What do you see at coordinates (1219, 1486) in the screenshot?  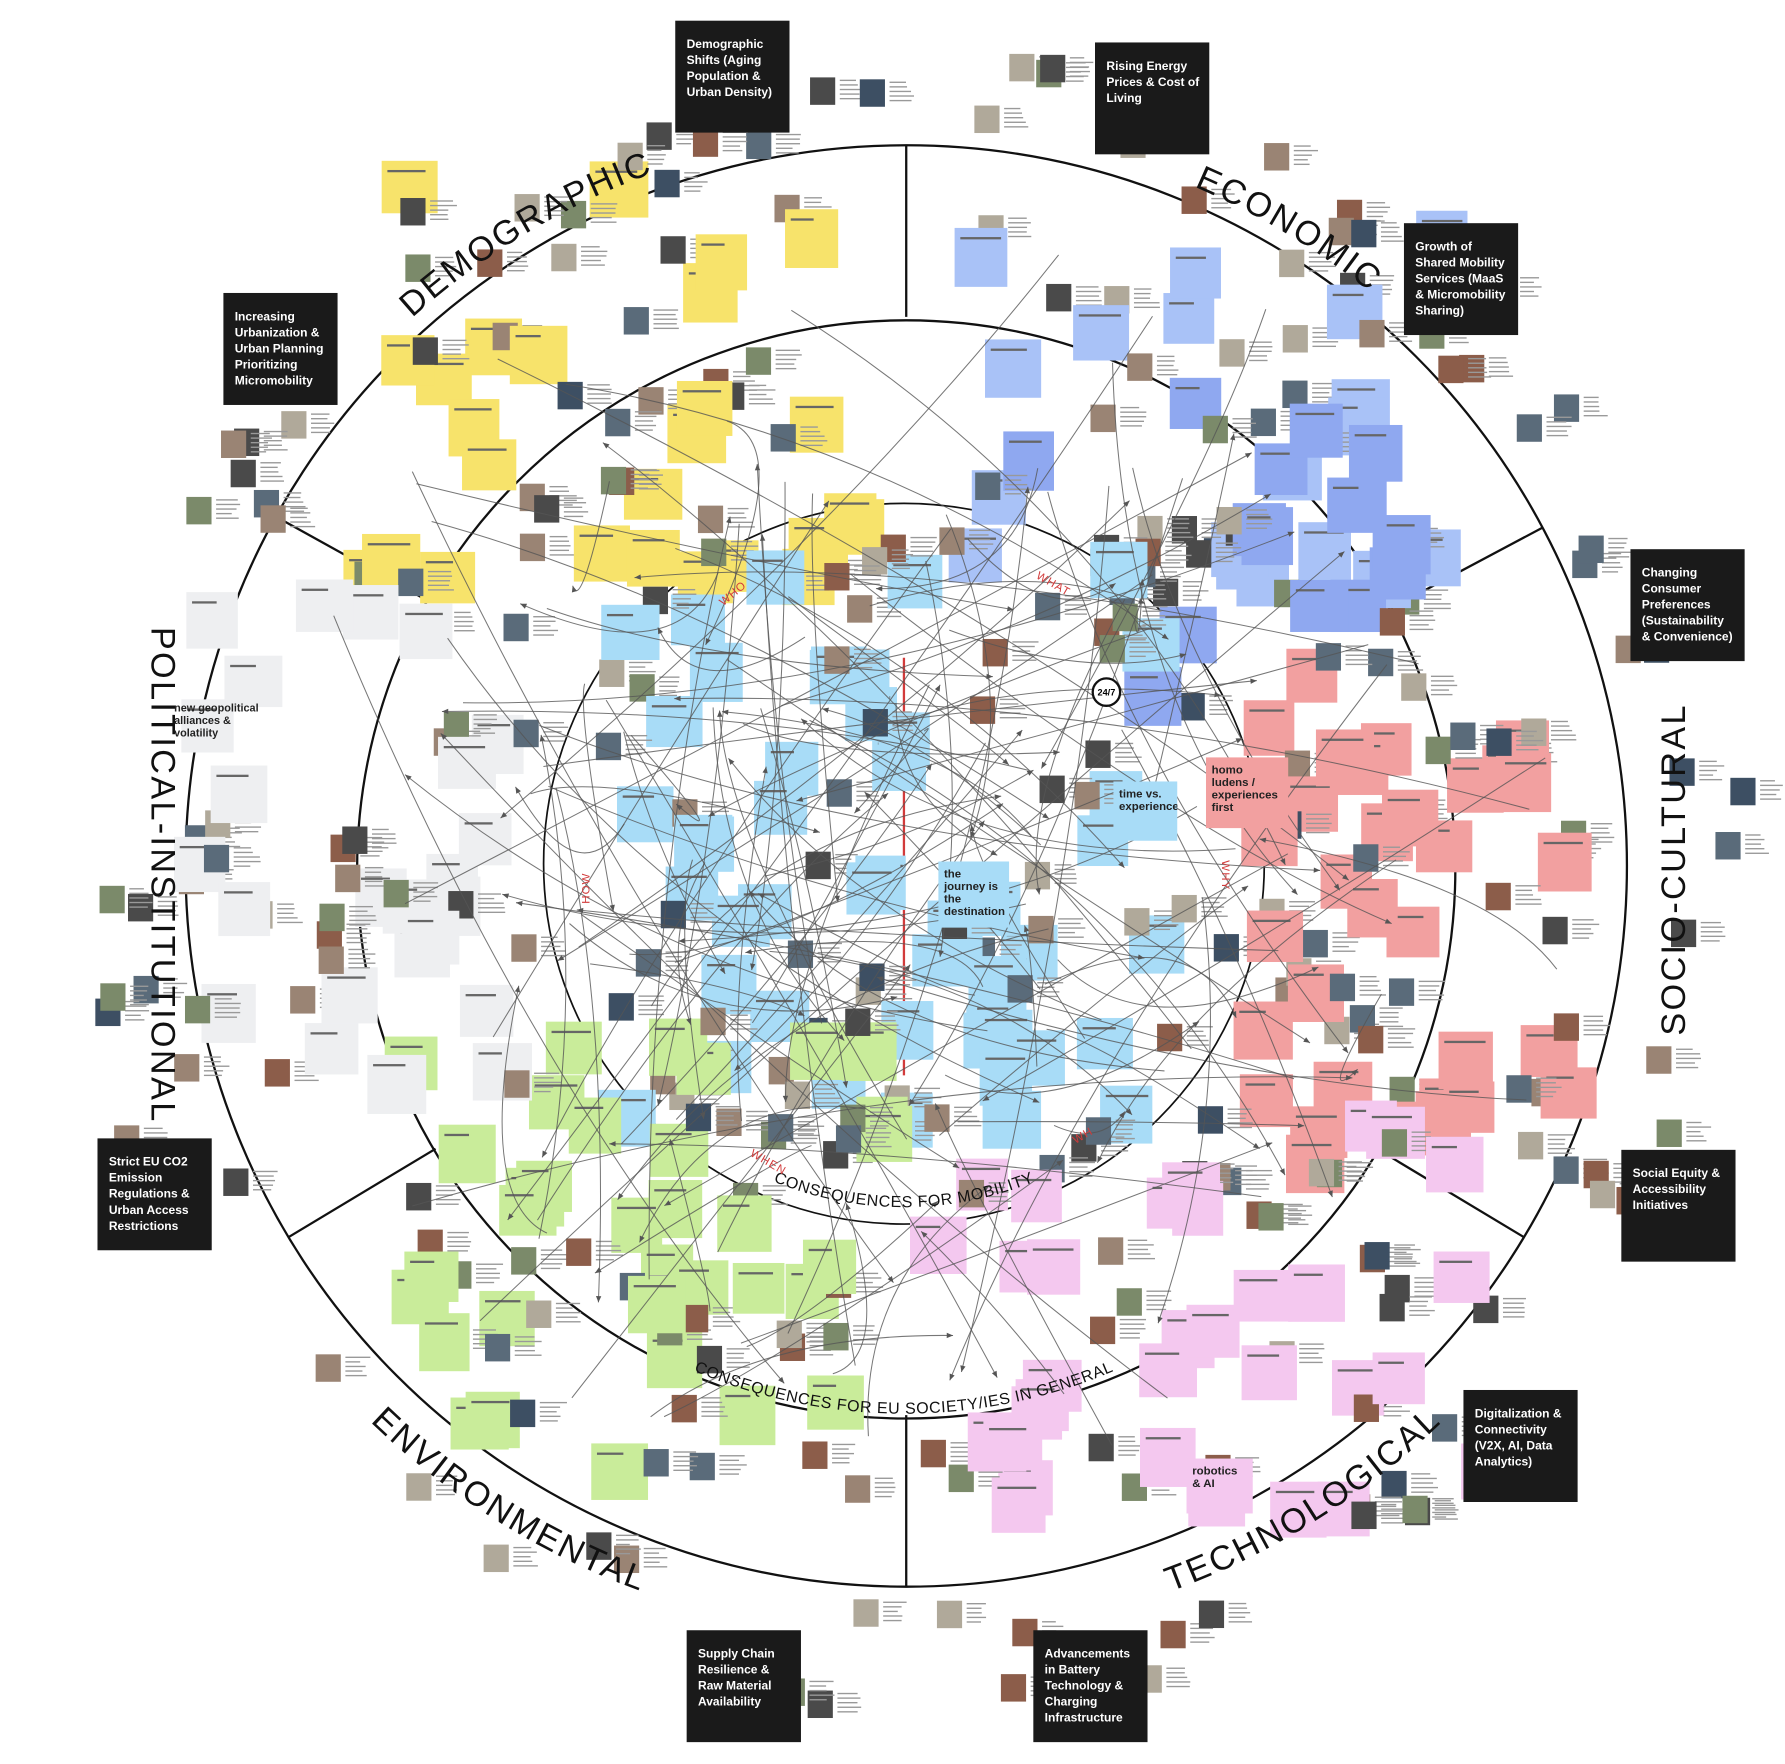 I see `note: robotics & AI` at bounding box center [1219, 1486].